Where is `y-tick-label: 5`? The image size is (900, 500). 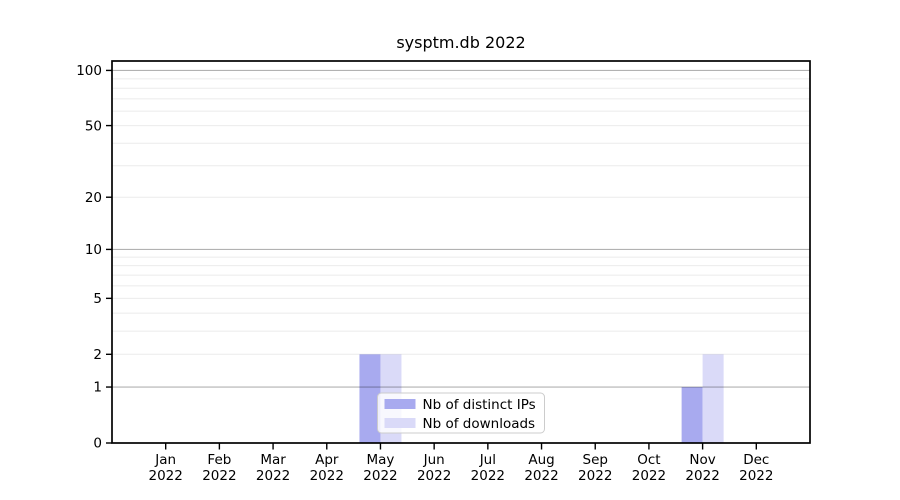 y-tick-label: 5 is located at coordinates (97, 299).